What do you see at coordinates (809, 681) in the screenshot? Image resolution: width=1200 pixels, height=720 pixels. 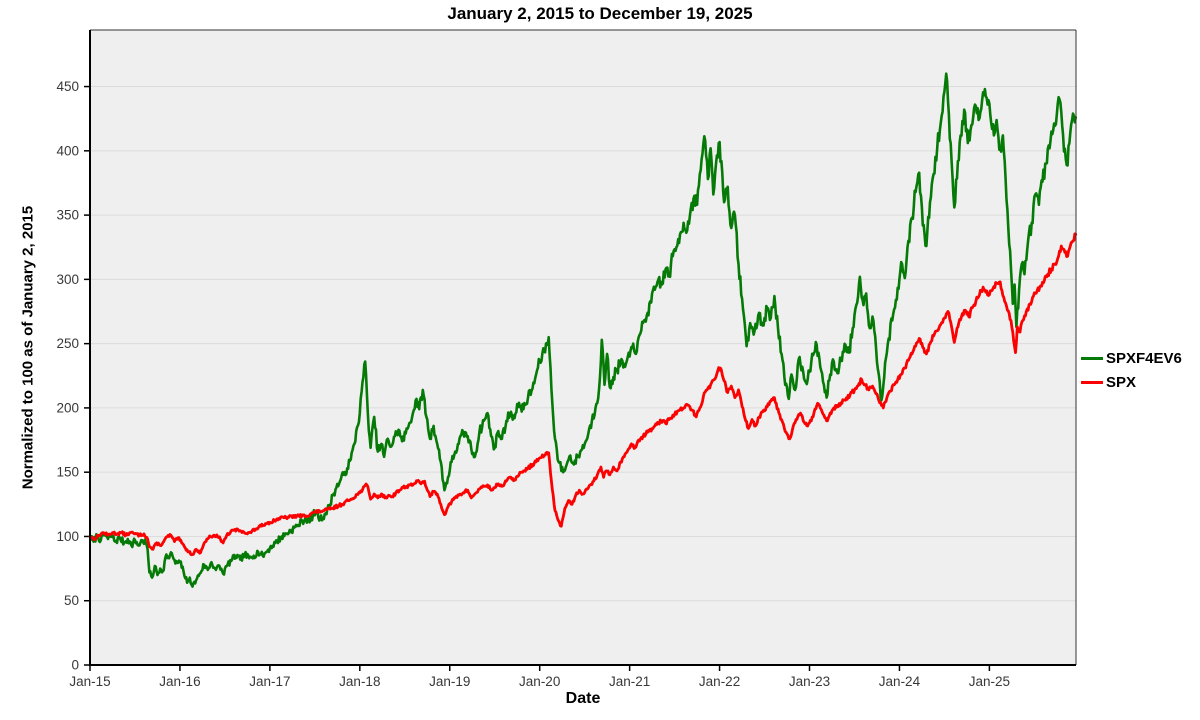 I see `x-tick-label: Jan-23` at bounding box center [809, 681].